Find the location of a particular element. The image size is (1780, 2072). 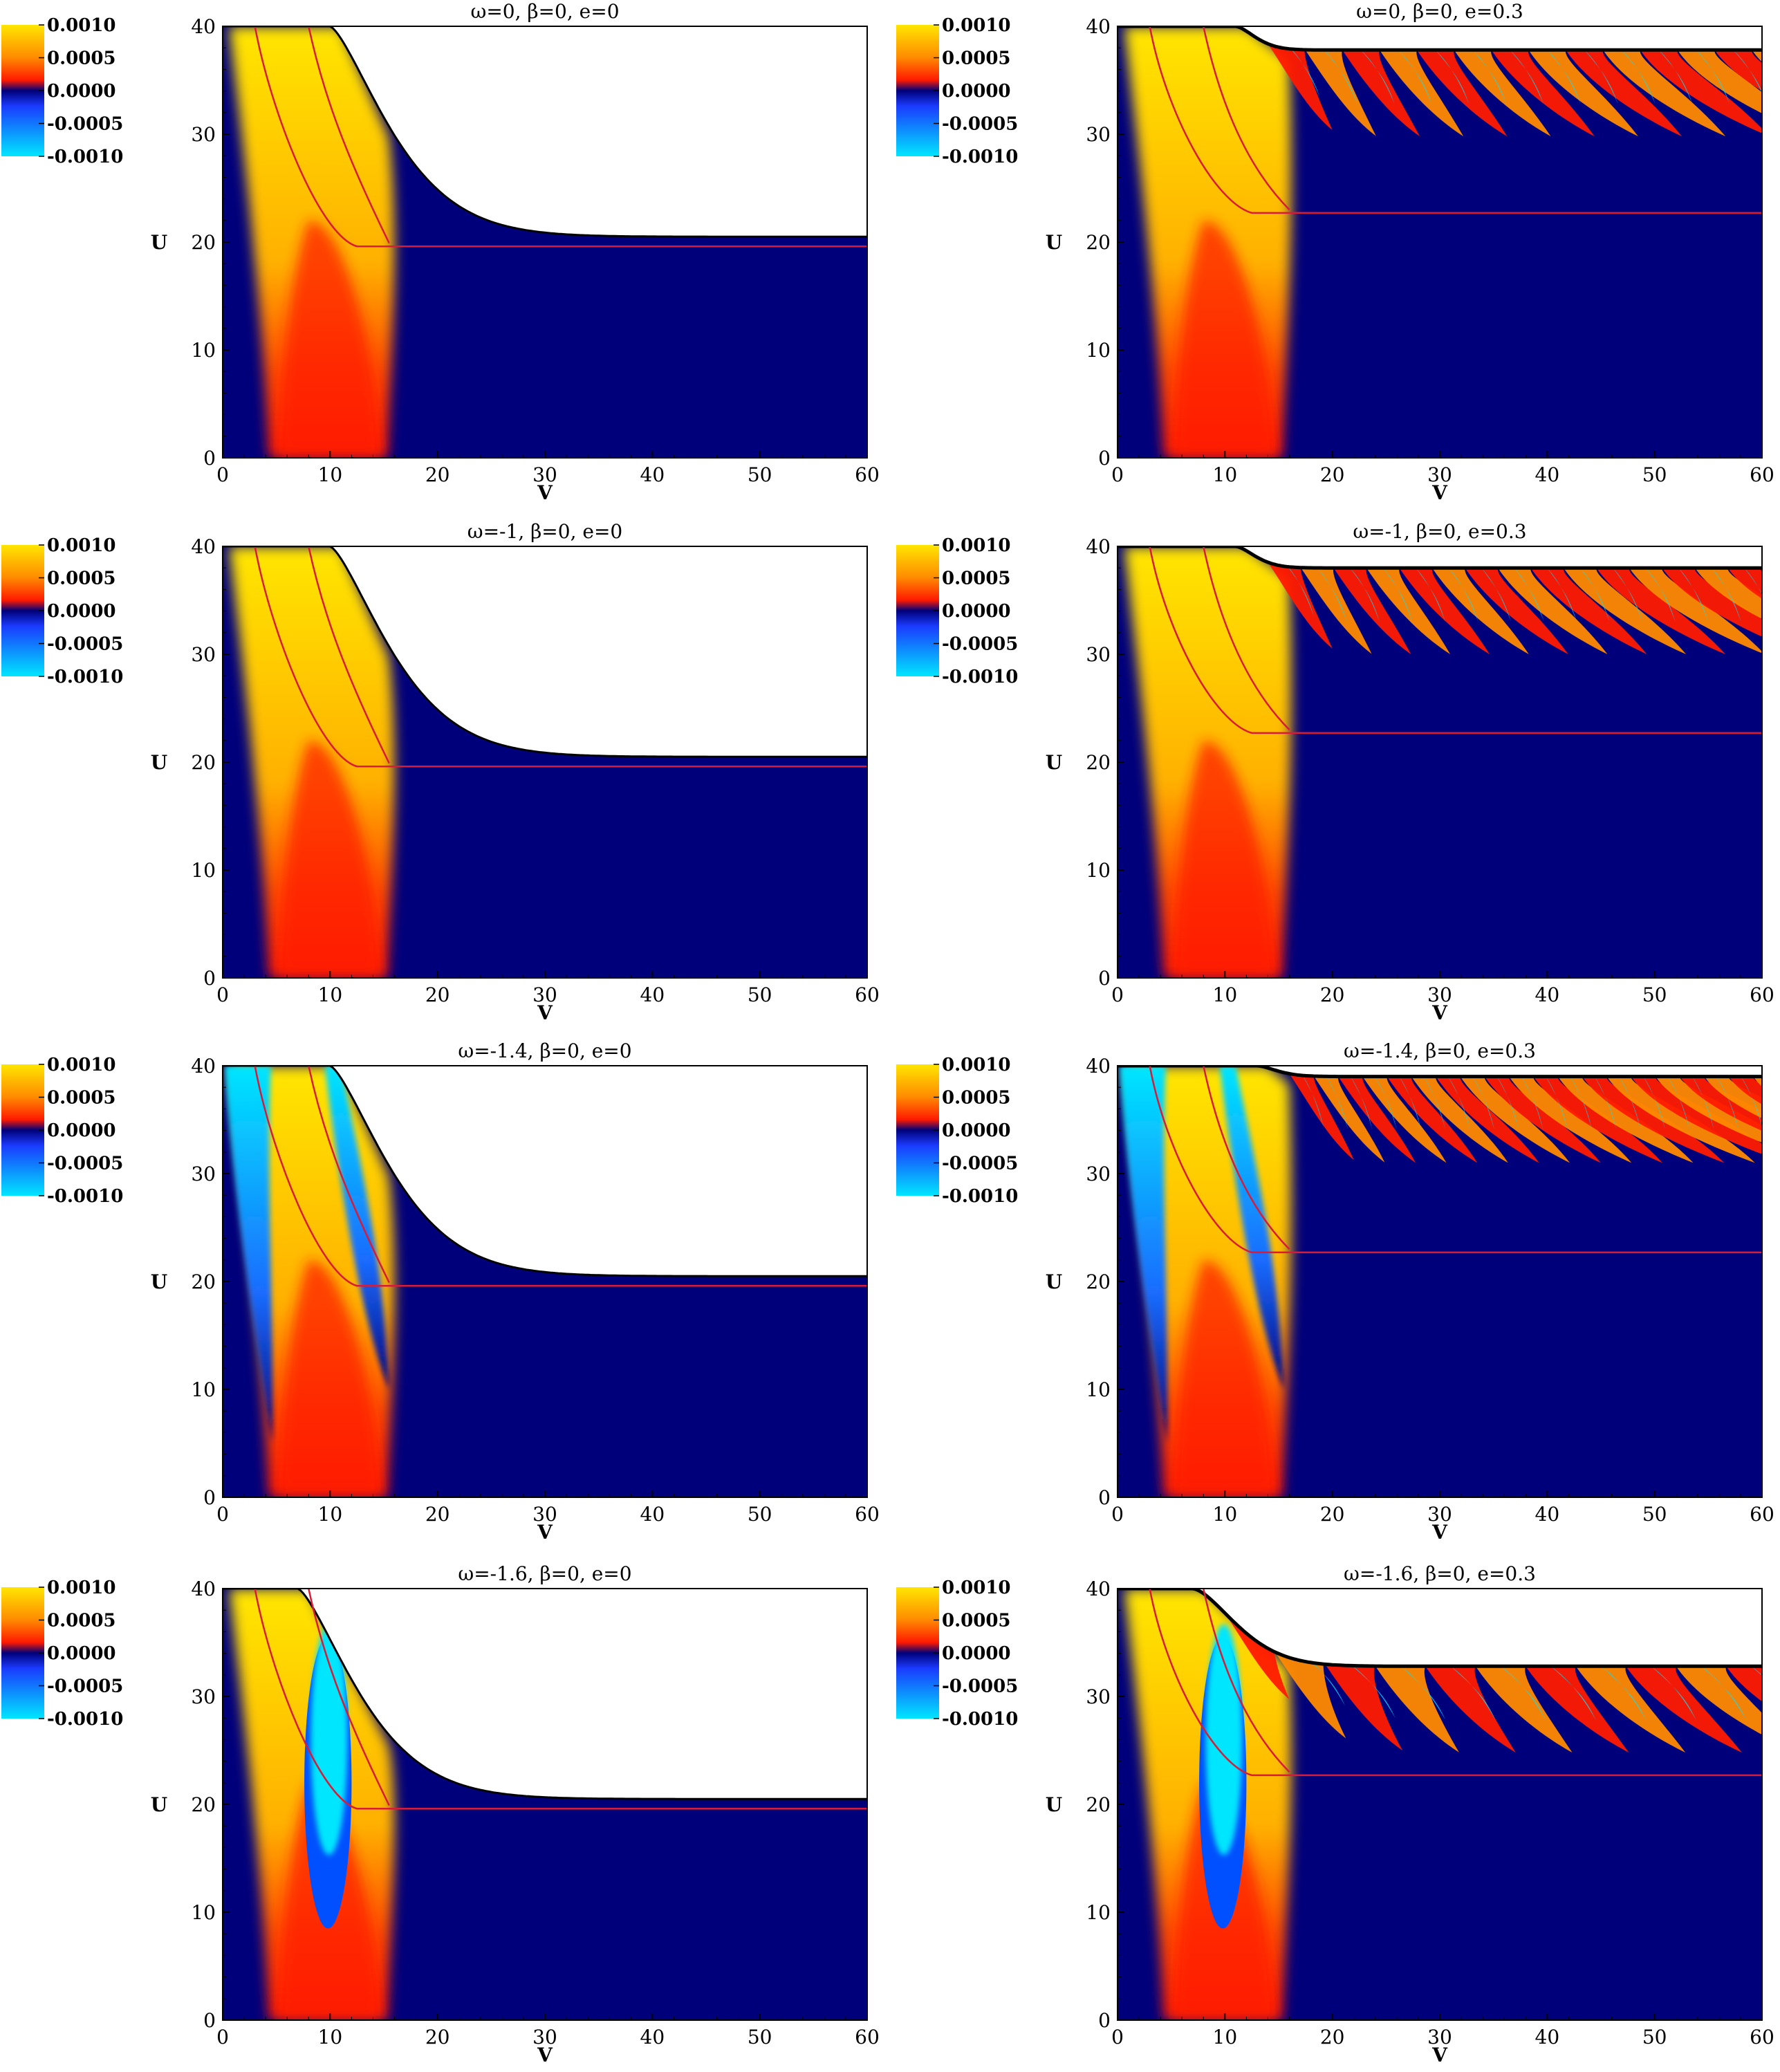

panel-title: ω=0, β=0, e=0 is located at coordinates (544, 11).